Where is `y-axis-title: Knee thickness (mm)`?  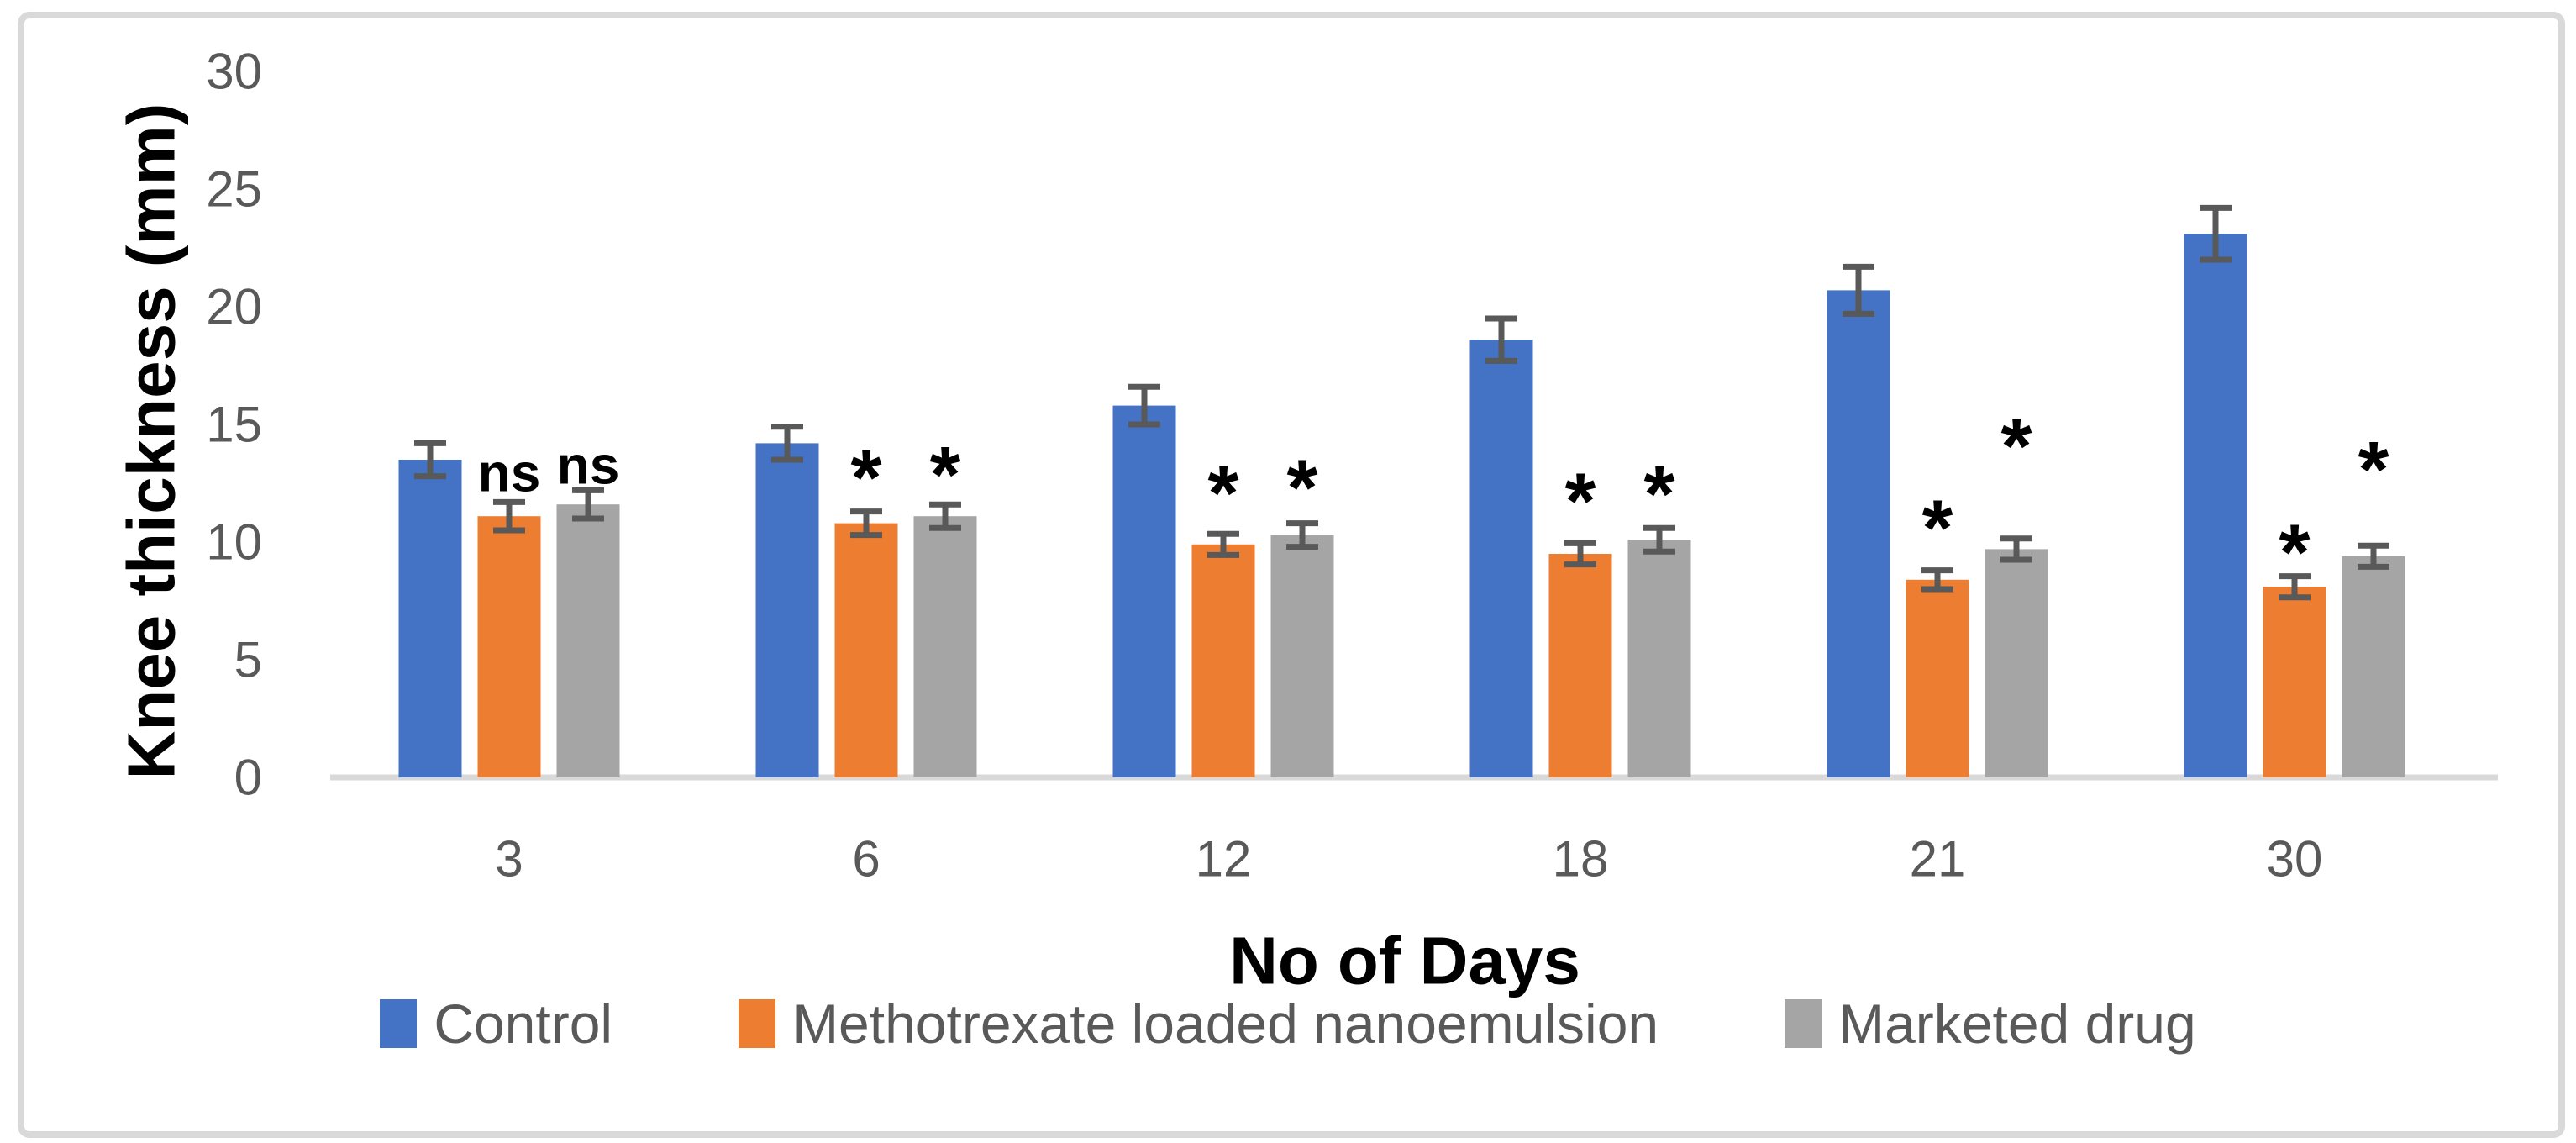
y-axis-title: Knee thickness (mm) is located at coordinates (151, 441).